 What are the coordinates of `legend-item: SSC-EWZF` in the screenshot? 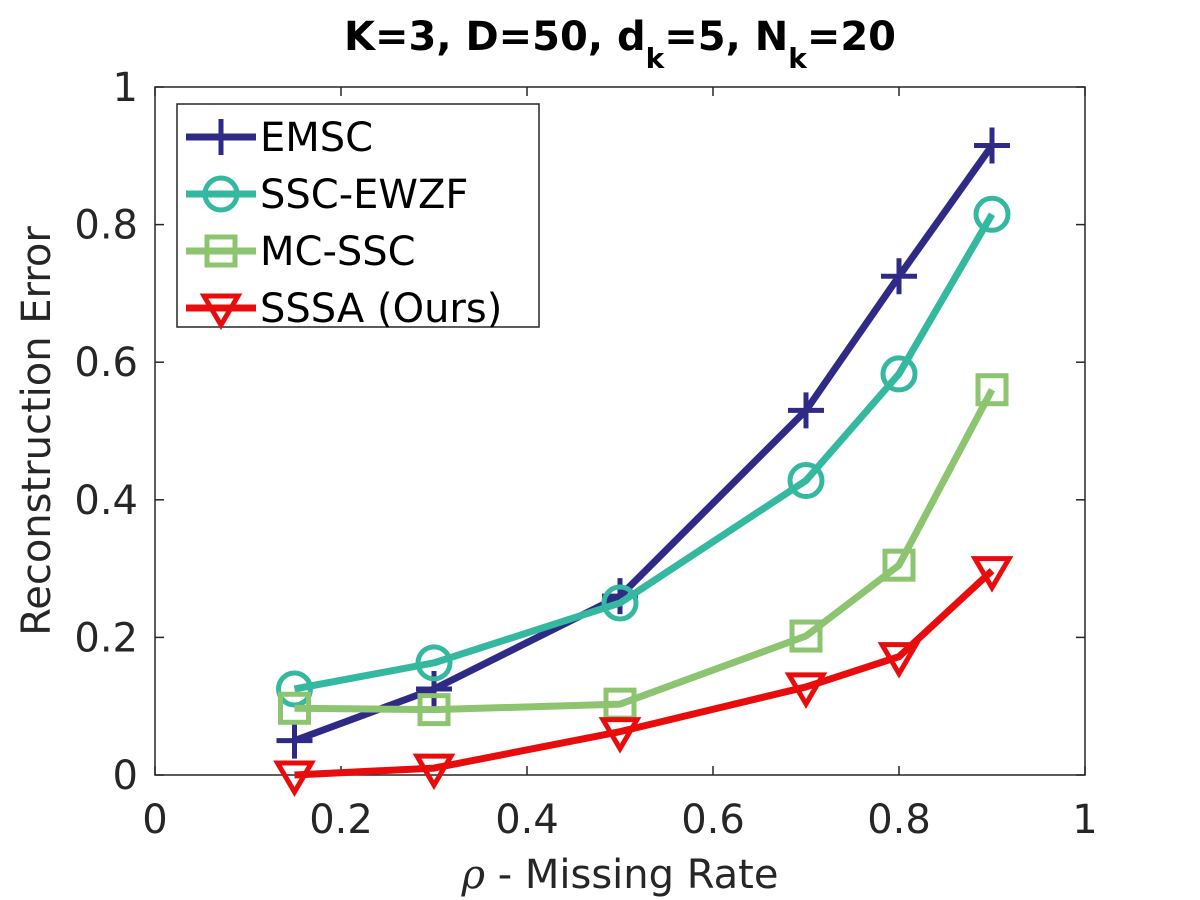 It's located at (327, 195).